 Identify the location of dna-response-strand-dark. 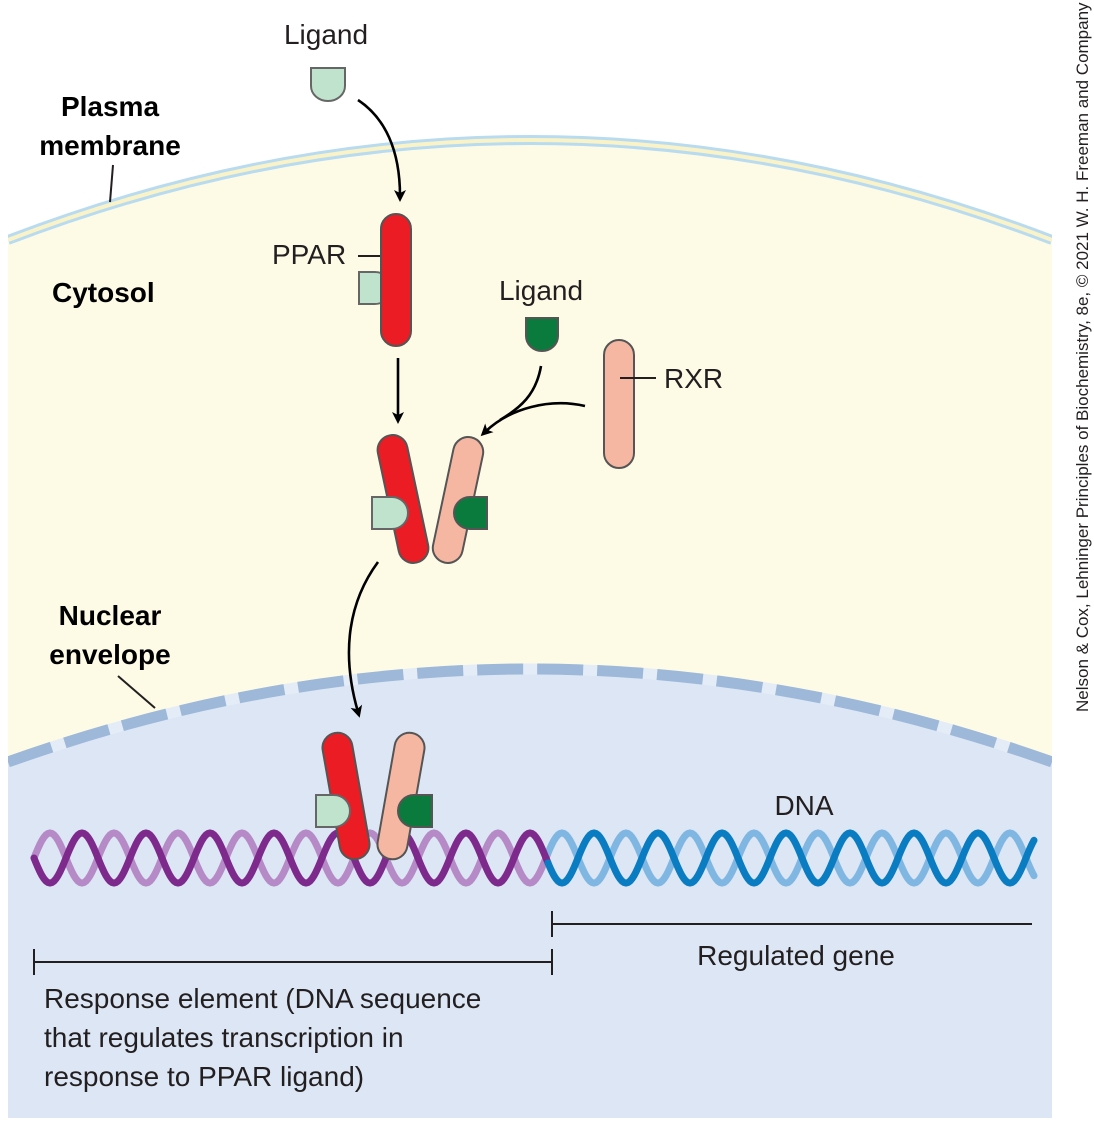
(291, 858).